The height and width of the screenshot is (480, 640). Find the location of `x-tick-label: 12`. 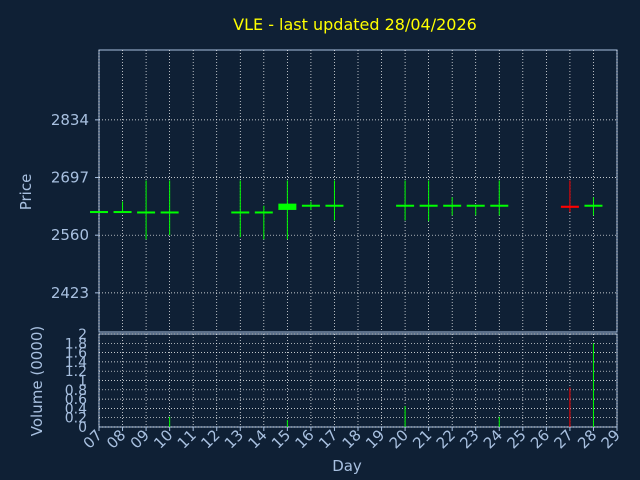

x-tick-label: 12 is located at coordinates (210, 439).